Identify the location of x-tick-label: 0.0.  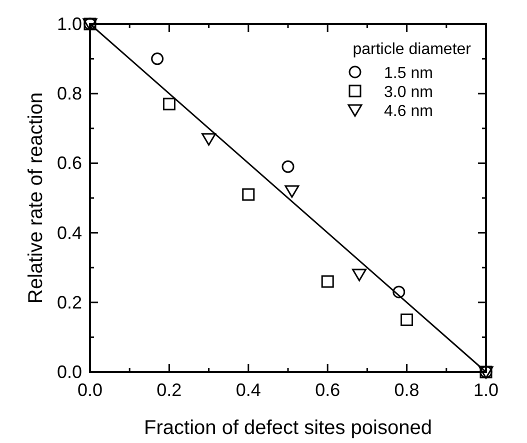
(90, 390).